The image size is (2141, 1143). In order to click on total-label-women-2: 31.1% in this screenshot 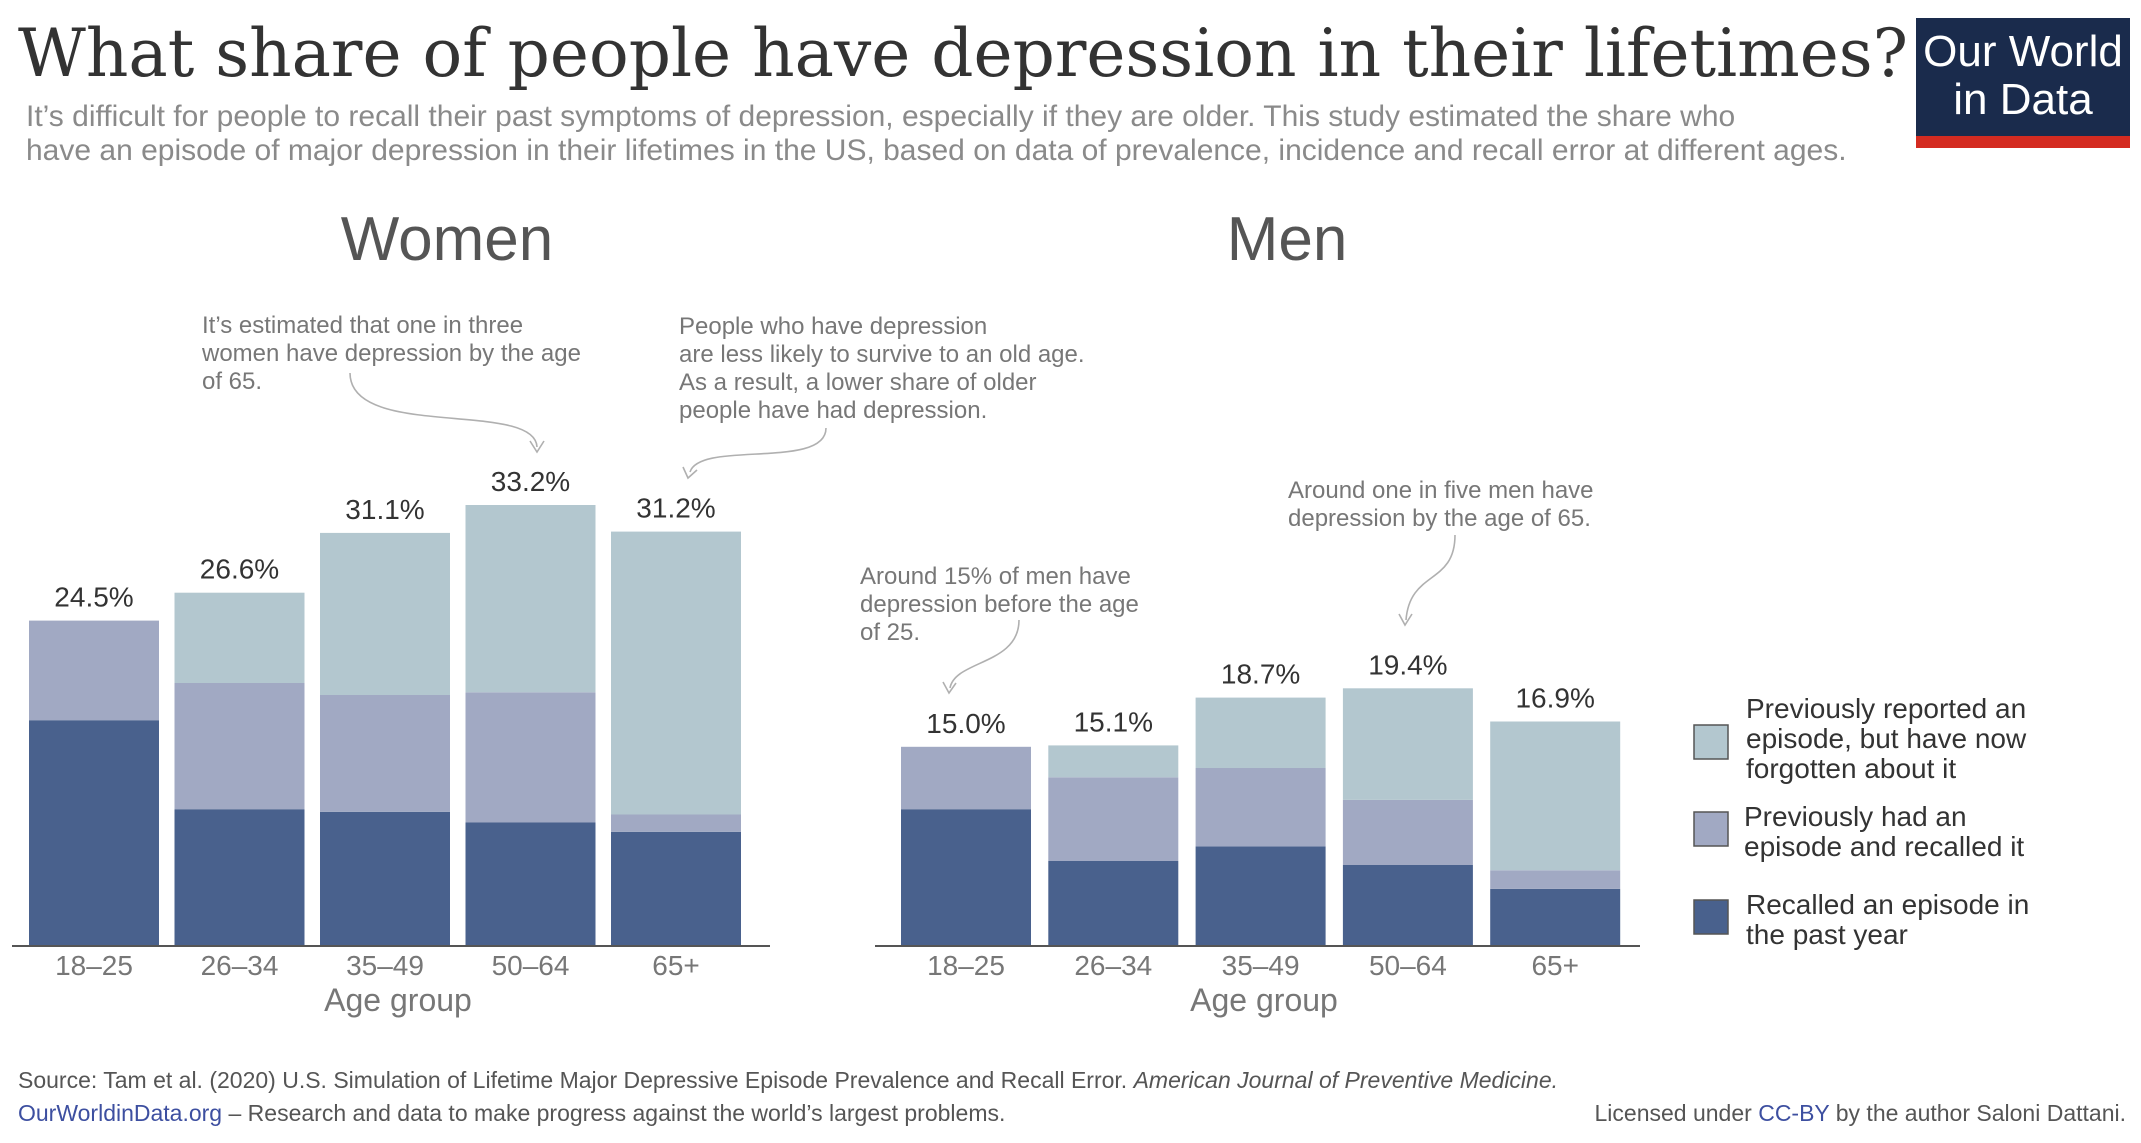, I will do `click(384, 509)`.